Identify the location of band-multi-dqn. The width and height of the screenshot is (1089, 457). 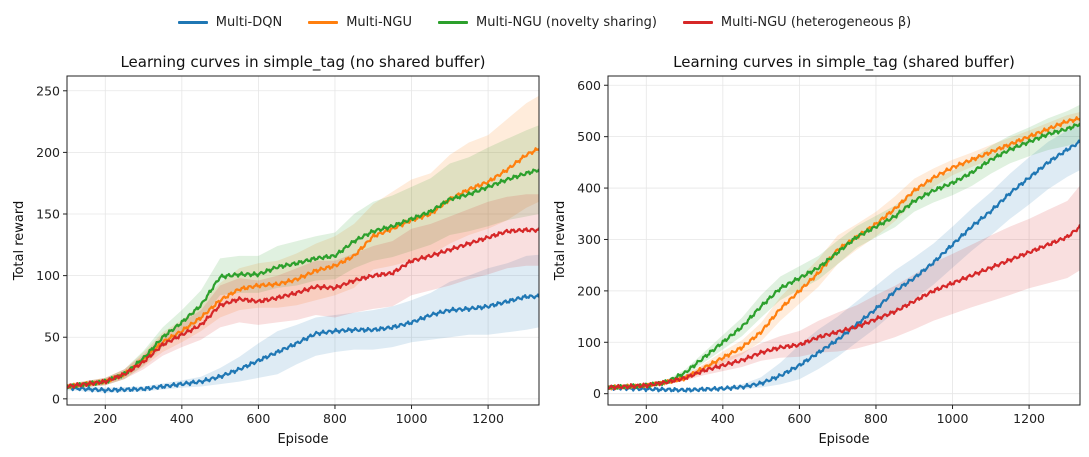
(303, 323).